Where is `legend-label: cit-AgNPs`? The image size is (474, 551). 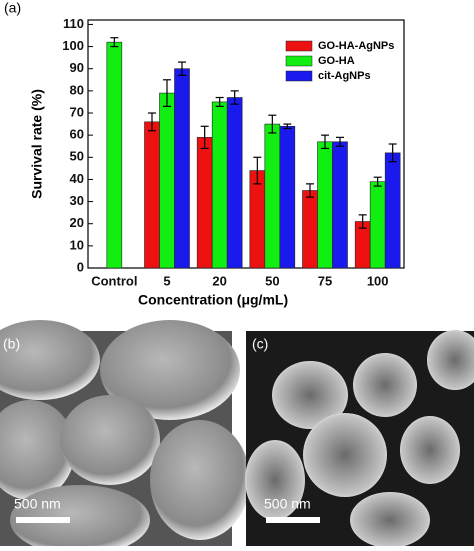 legend-label: cit-AgNPs is located at coordinates (344, 76).